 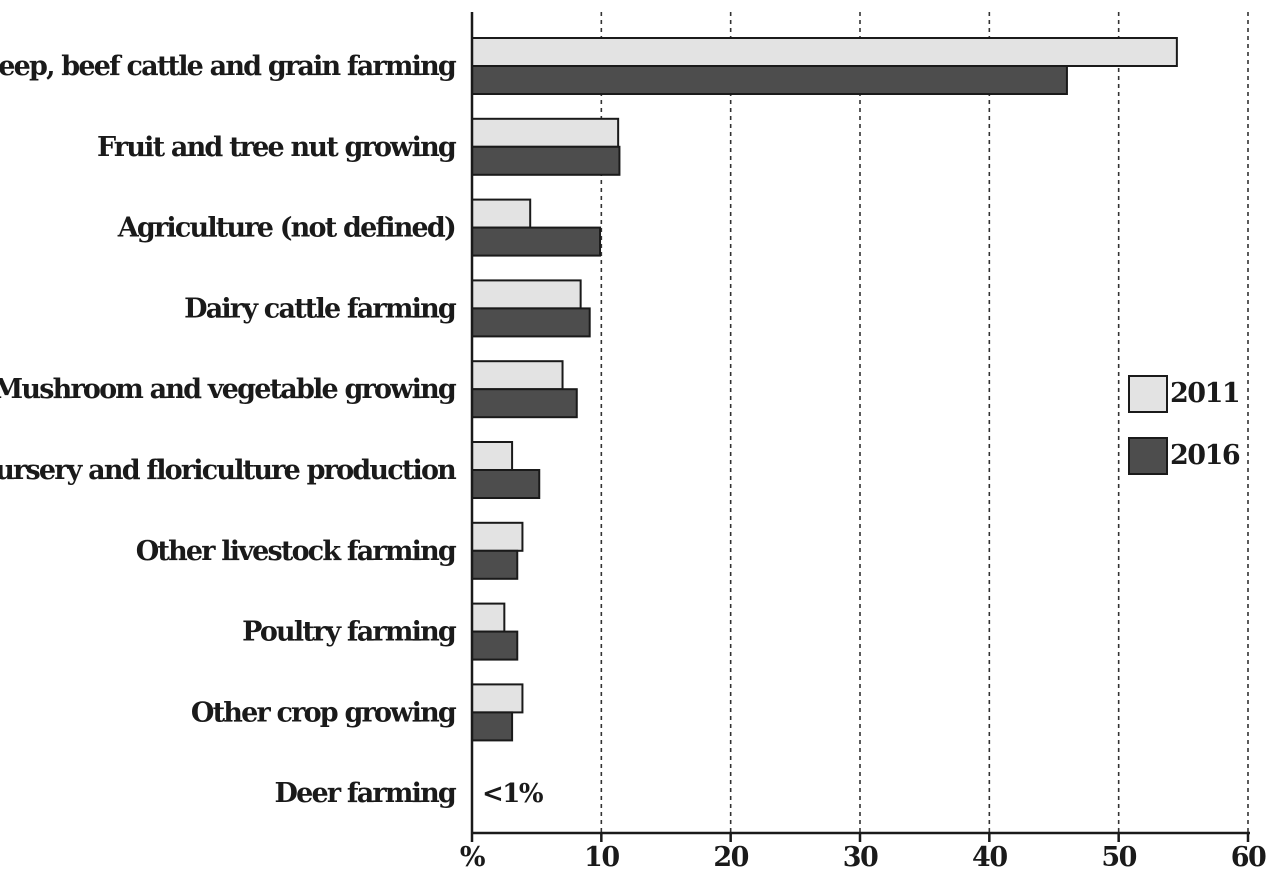 I want to click on category-label: Other crop growing, so click(x=324, y=712).